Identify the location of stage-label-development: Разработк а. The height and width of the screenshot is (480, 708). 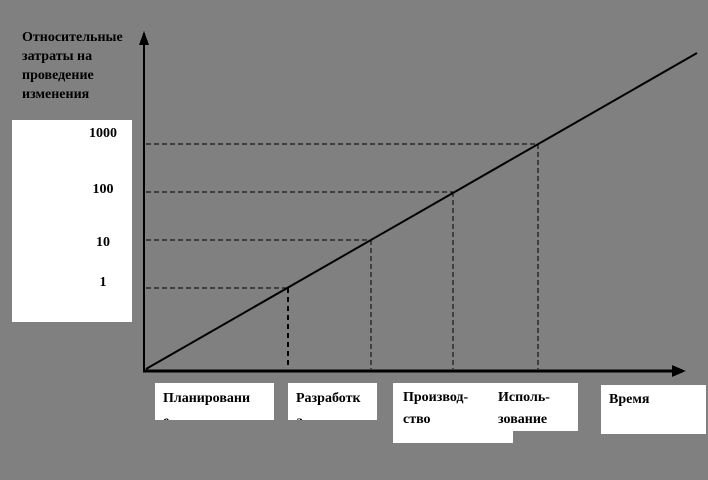
(328, 405).